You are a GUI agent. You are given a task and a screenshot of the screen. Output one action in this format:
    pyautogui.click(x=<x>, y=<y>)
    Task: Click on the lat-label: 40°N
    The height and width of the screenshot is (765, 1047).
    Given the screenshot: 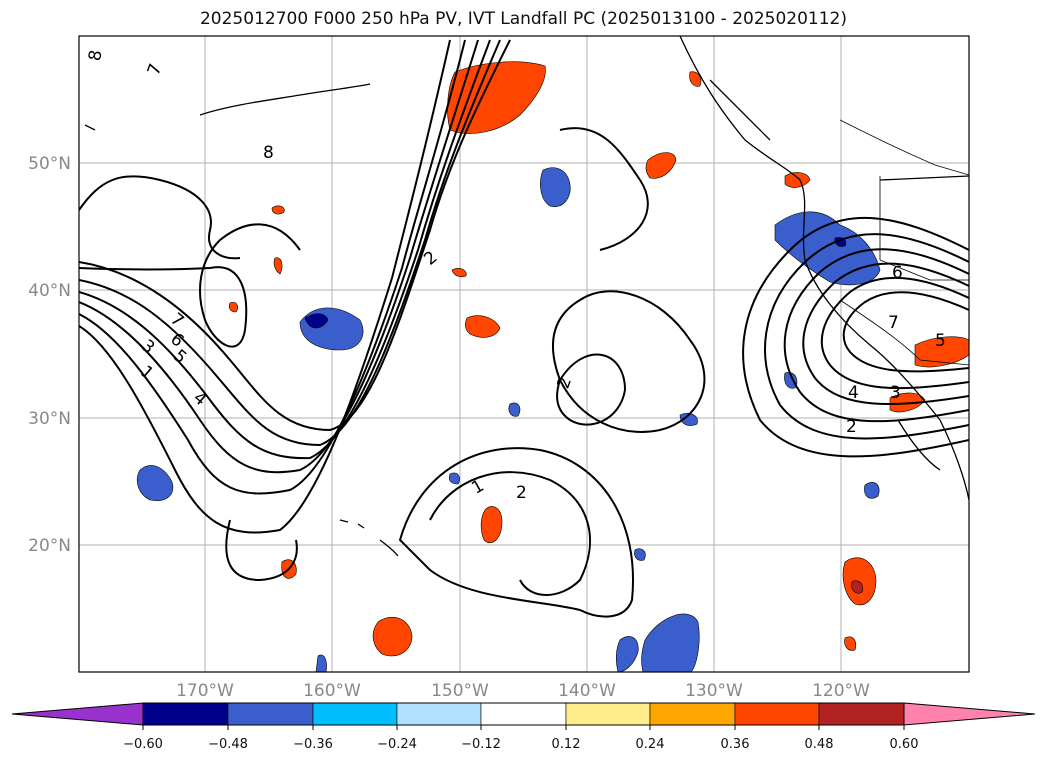 What is the action you would take?
    pyautogui.click(x=49, y=291)
    